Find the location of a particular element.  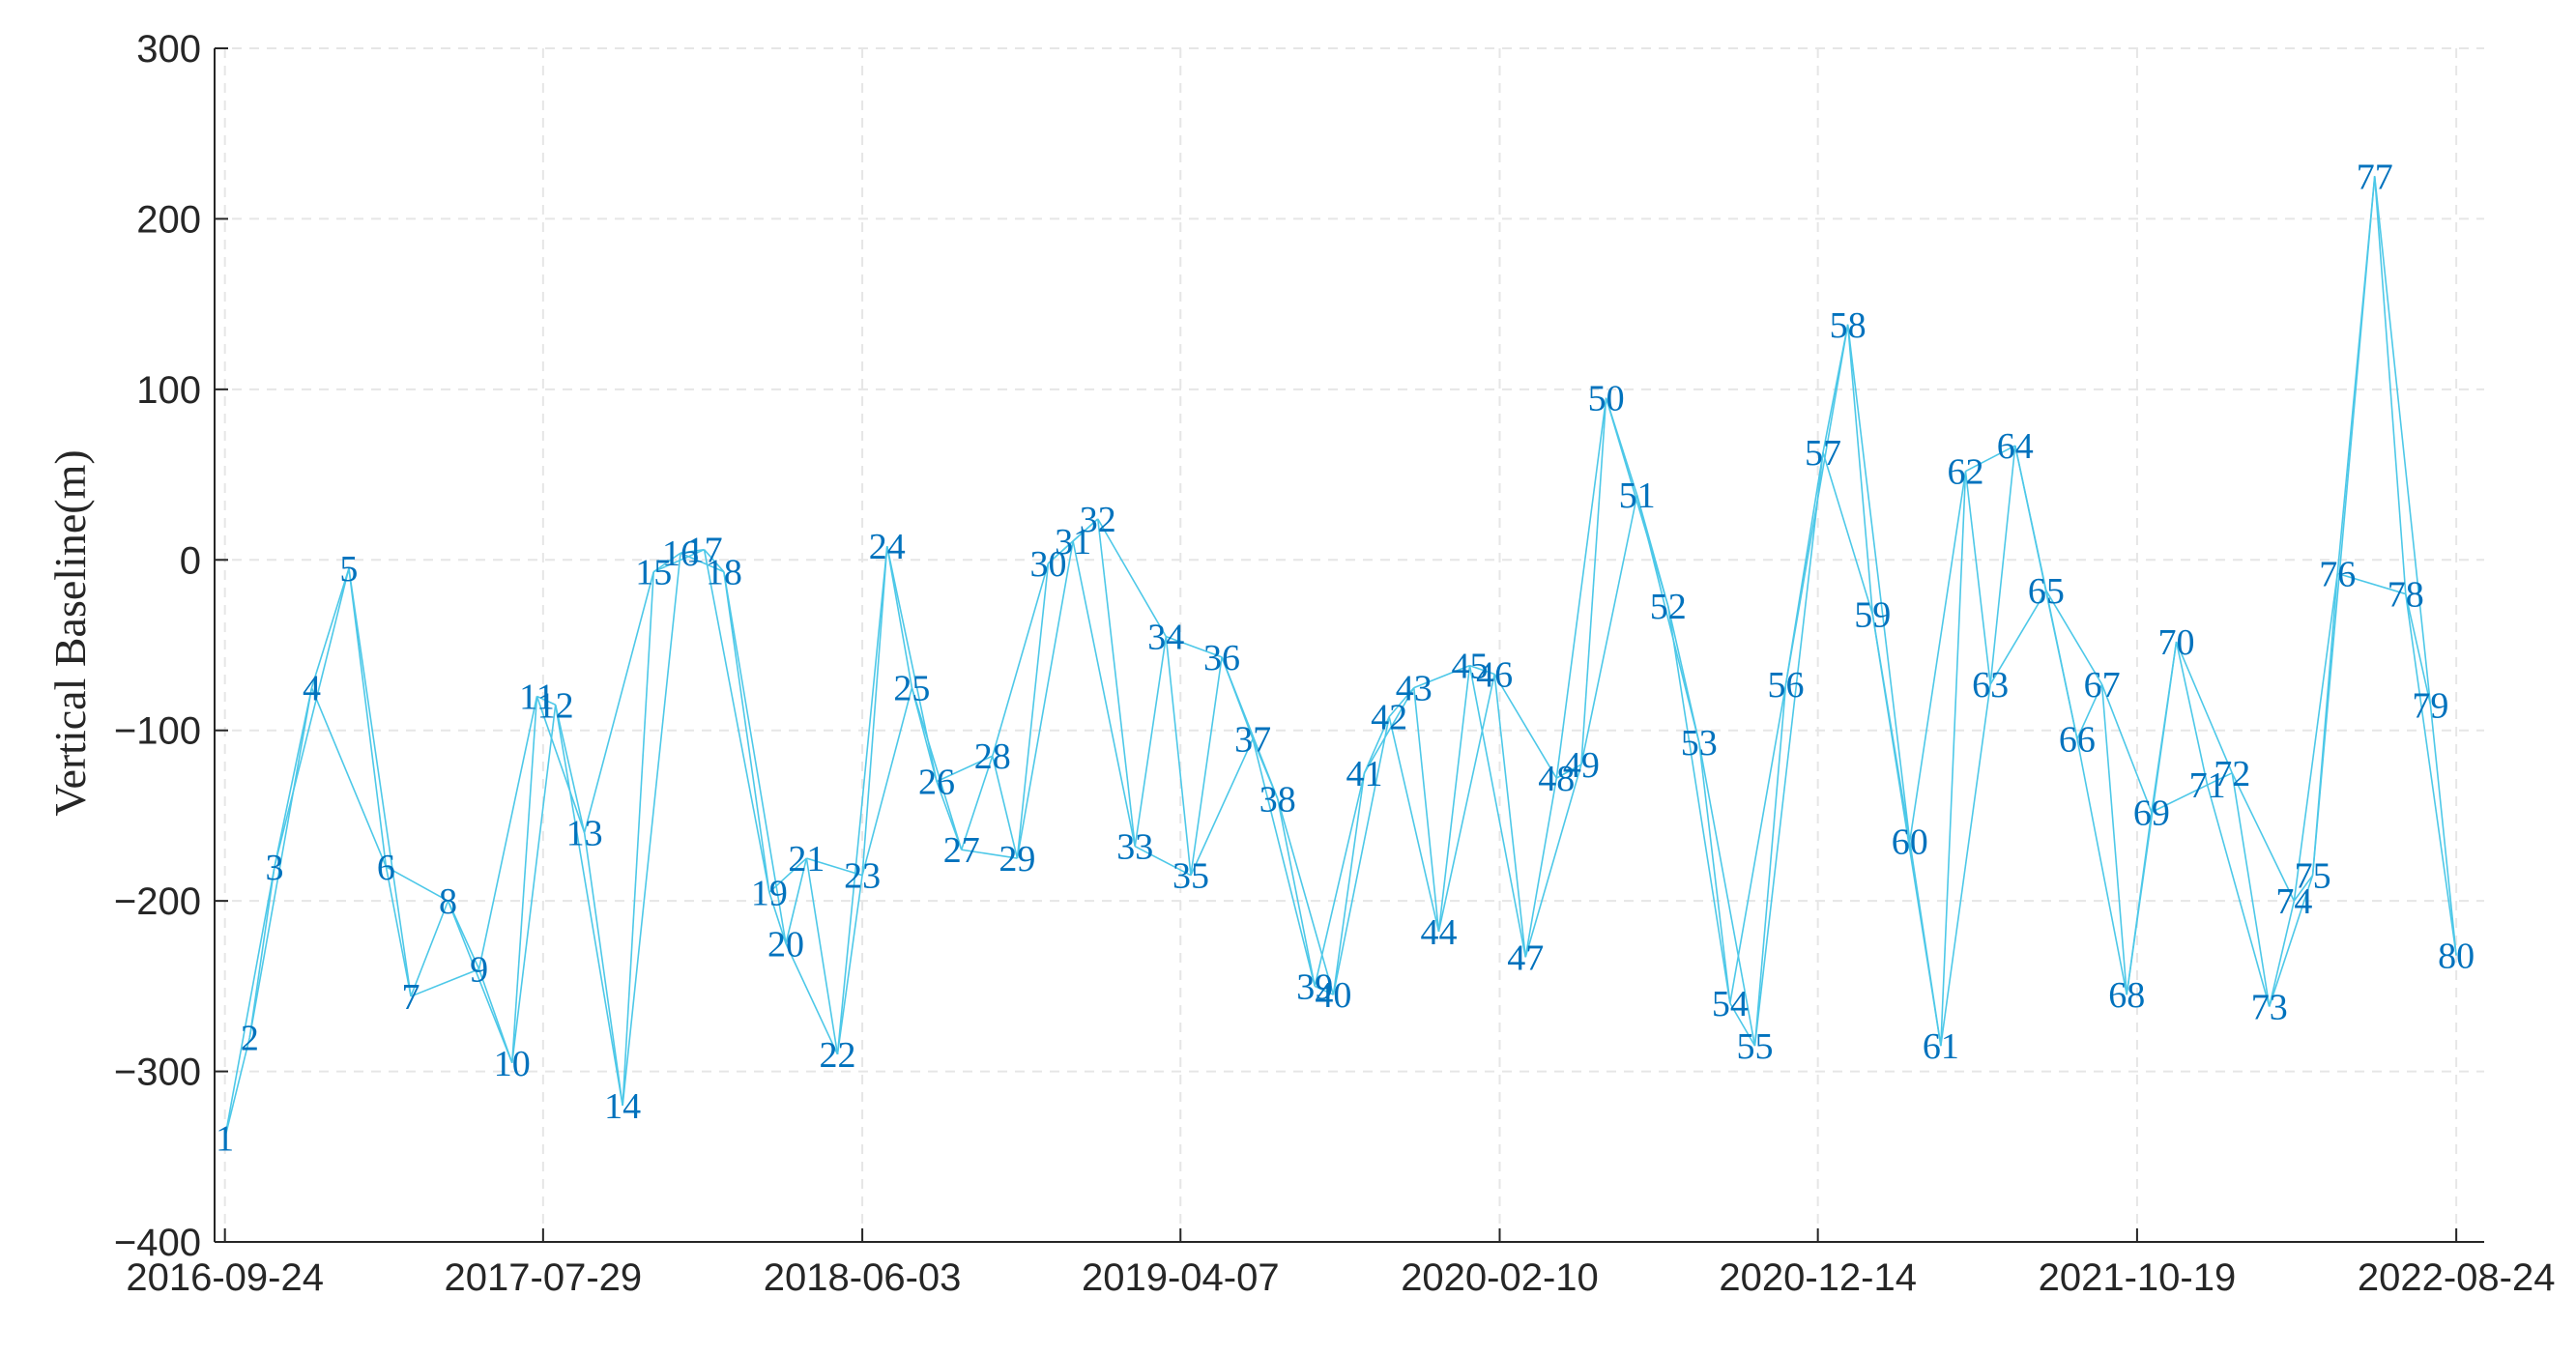

acquisition-label: 3 is located at coordinates (274, 868).